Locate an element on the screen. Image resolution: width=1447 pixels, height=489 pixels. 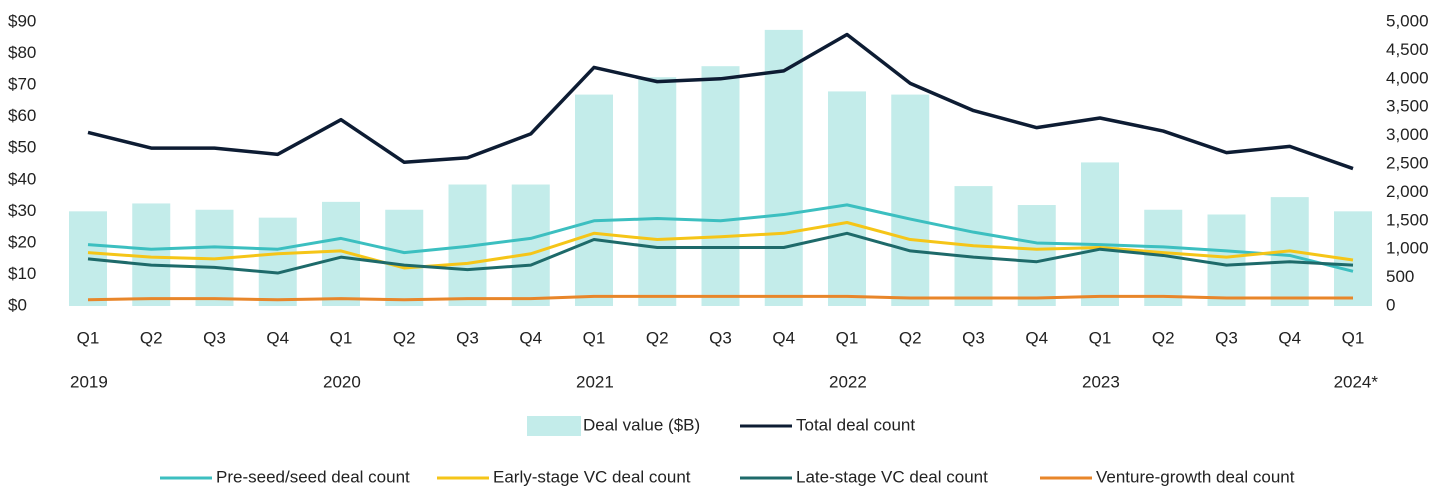
year-label: 2022 is located at coordinates (848, 381).